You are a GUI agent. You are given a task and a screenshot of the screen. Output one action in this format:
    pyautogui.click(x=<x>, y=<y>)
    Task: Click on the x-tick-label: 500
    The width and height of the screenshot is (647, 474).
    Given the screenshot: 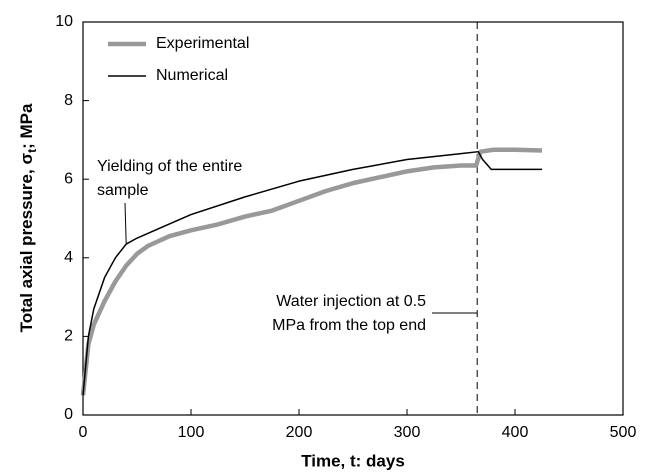 What is the action you would take?
    pyautogui.click(x=623, y=432)
    